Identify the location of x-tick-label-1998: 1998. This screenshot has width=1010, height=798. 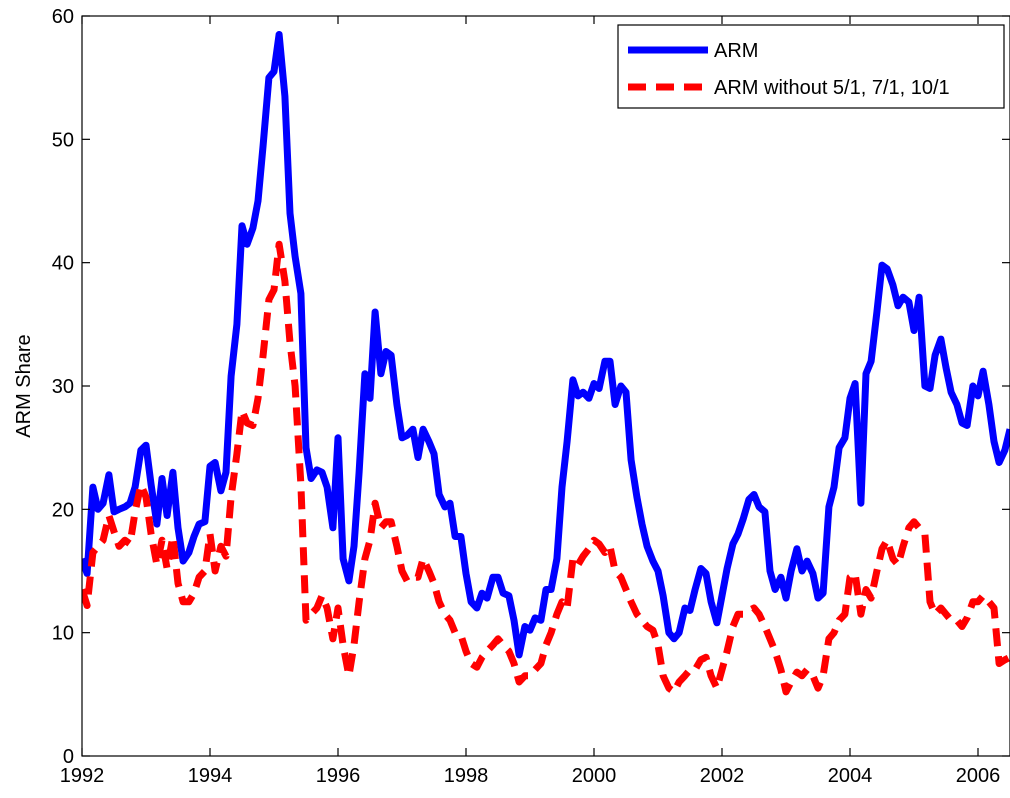
(466, 776).